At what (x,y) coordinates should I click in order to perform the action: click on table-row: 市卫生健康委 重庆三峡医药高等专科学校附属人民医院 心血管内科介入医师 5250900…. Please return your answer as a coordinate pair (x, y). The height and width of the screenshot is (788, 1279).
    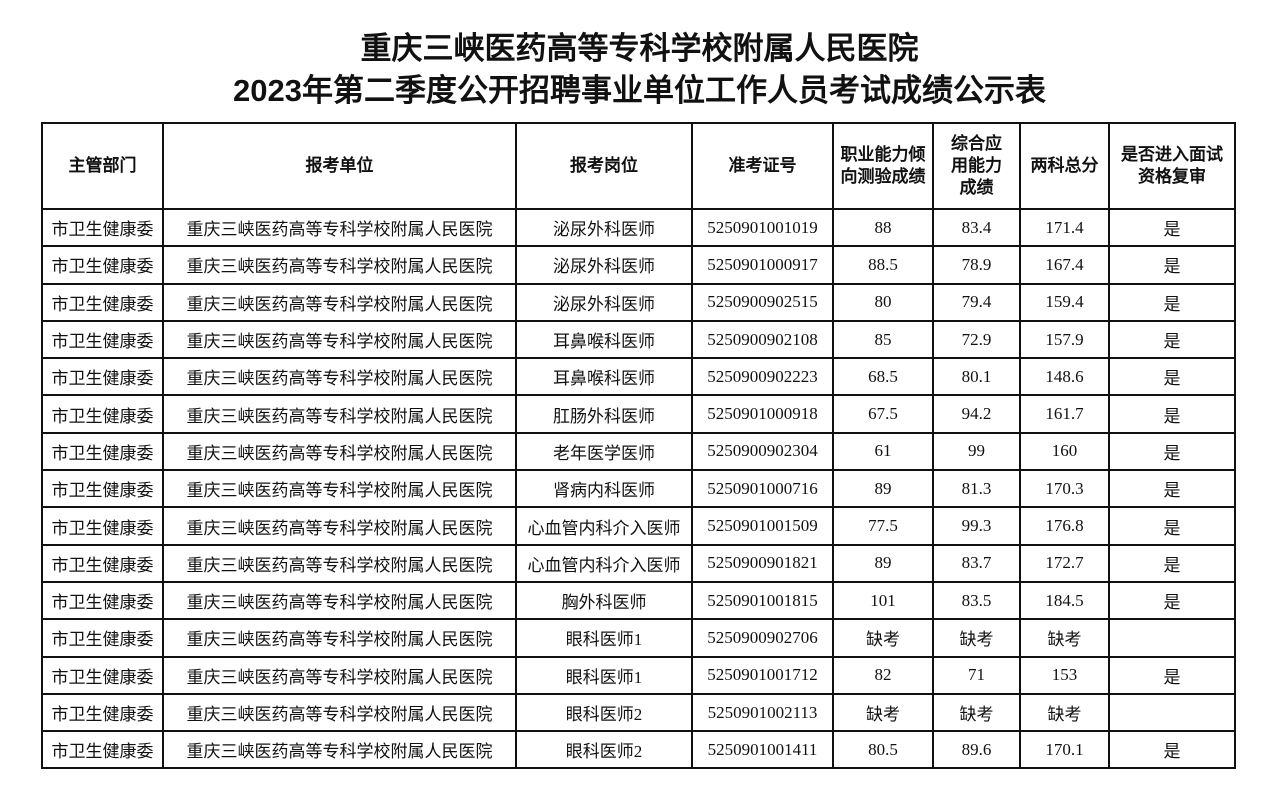
    Looking at the image, I should click on (638, 563).